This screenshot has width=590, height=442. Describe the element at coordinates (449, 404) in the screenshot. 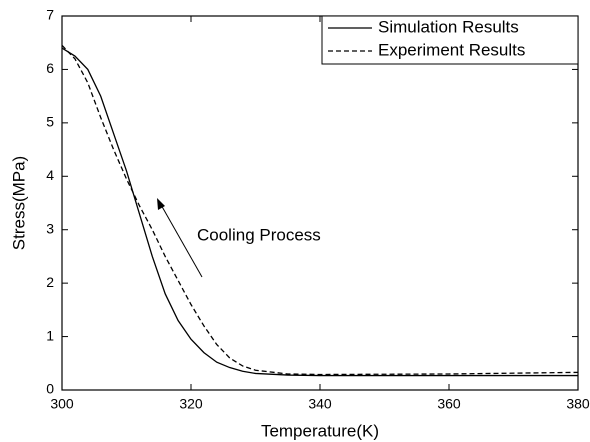

I see `x-tick-label: 360` at that location.